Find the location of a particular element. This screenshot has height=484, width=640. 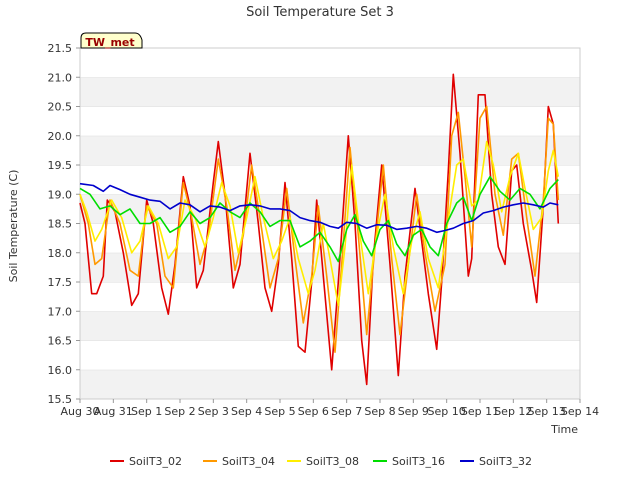

legend-item: SoilT3_04 is located at coordinates (239, 461).